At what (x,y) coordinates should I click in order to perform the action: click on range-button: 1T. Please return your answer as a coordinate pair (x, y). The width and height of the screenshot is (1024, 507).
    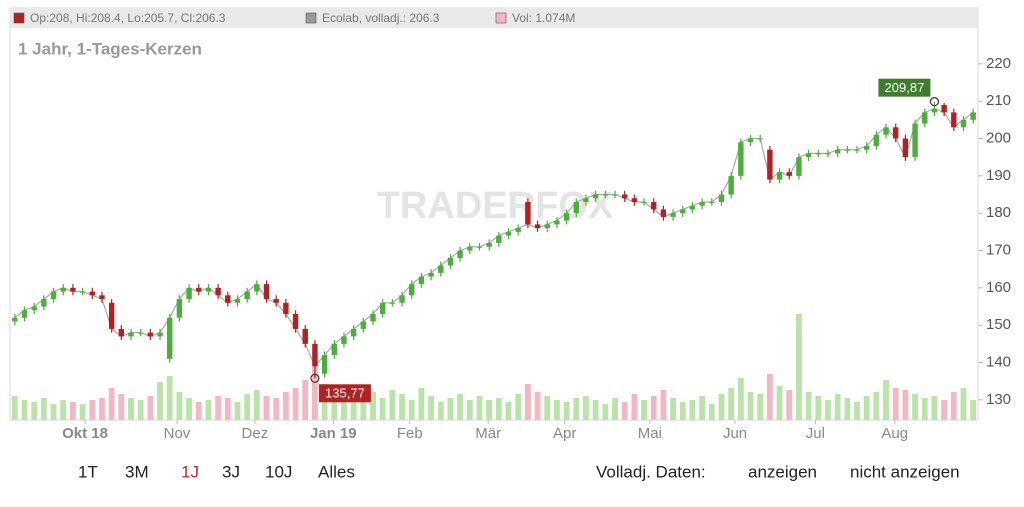
    Looking at the image, I should click on (88, 471).